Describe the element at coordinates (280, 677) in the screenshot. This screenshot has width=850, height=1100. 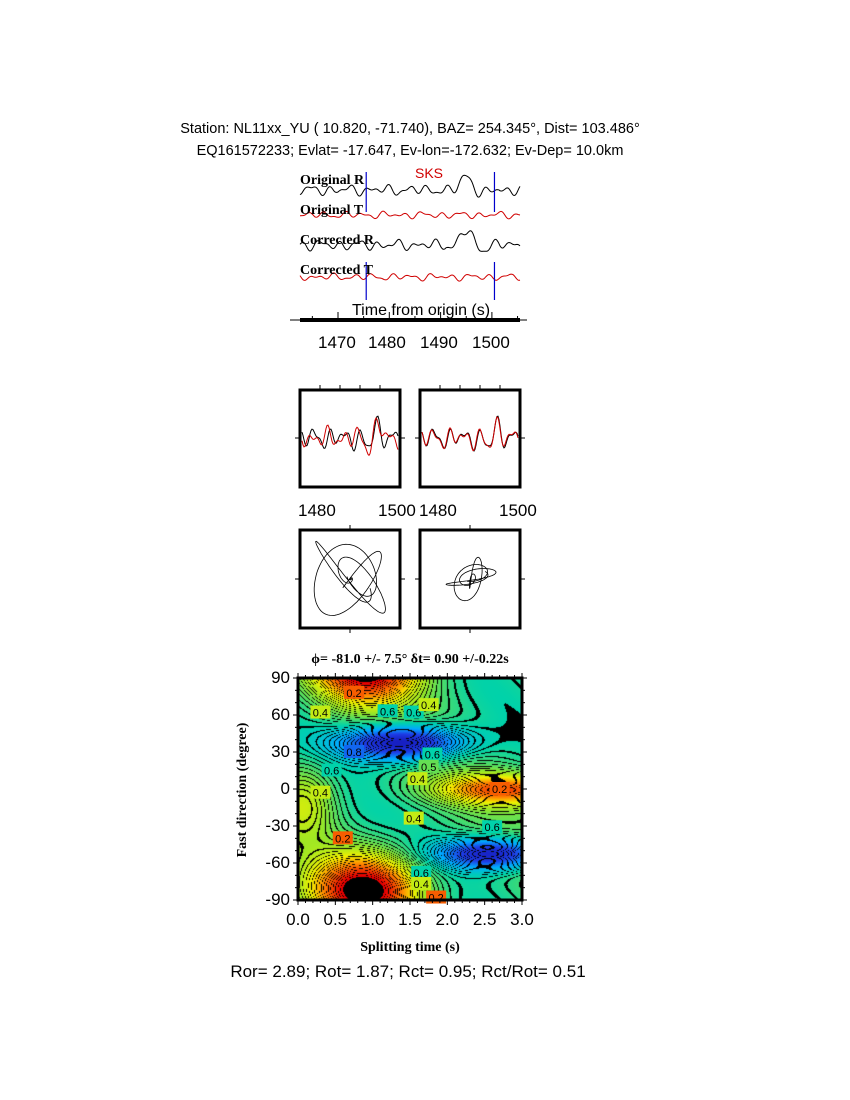
I see `grid-ytick-label: 90` at that location.